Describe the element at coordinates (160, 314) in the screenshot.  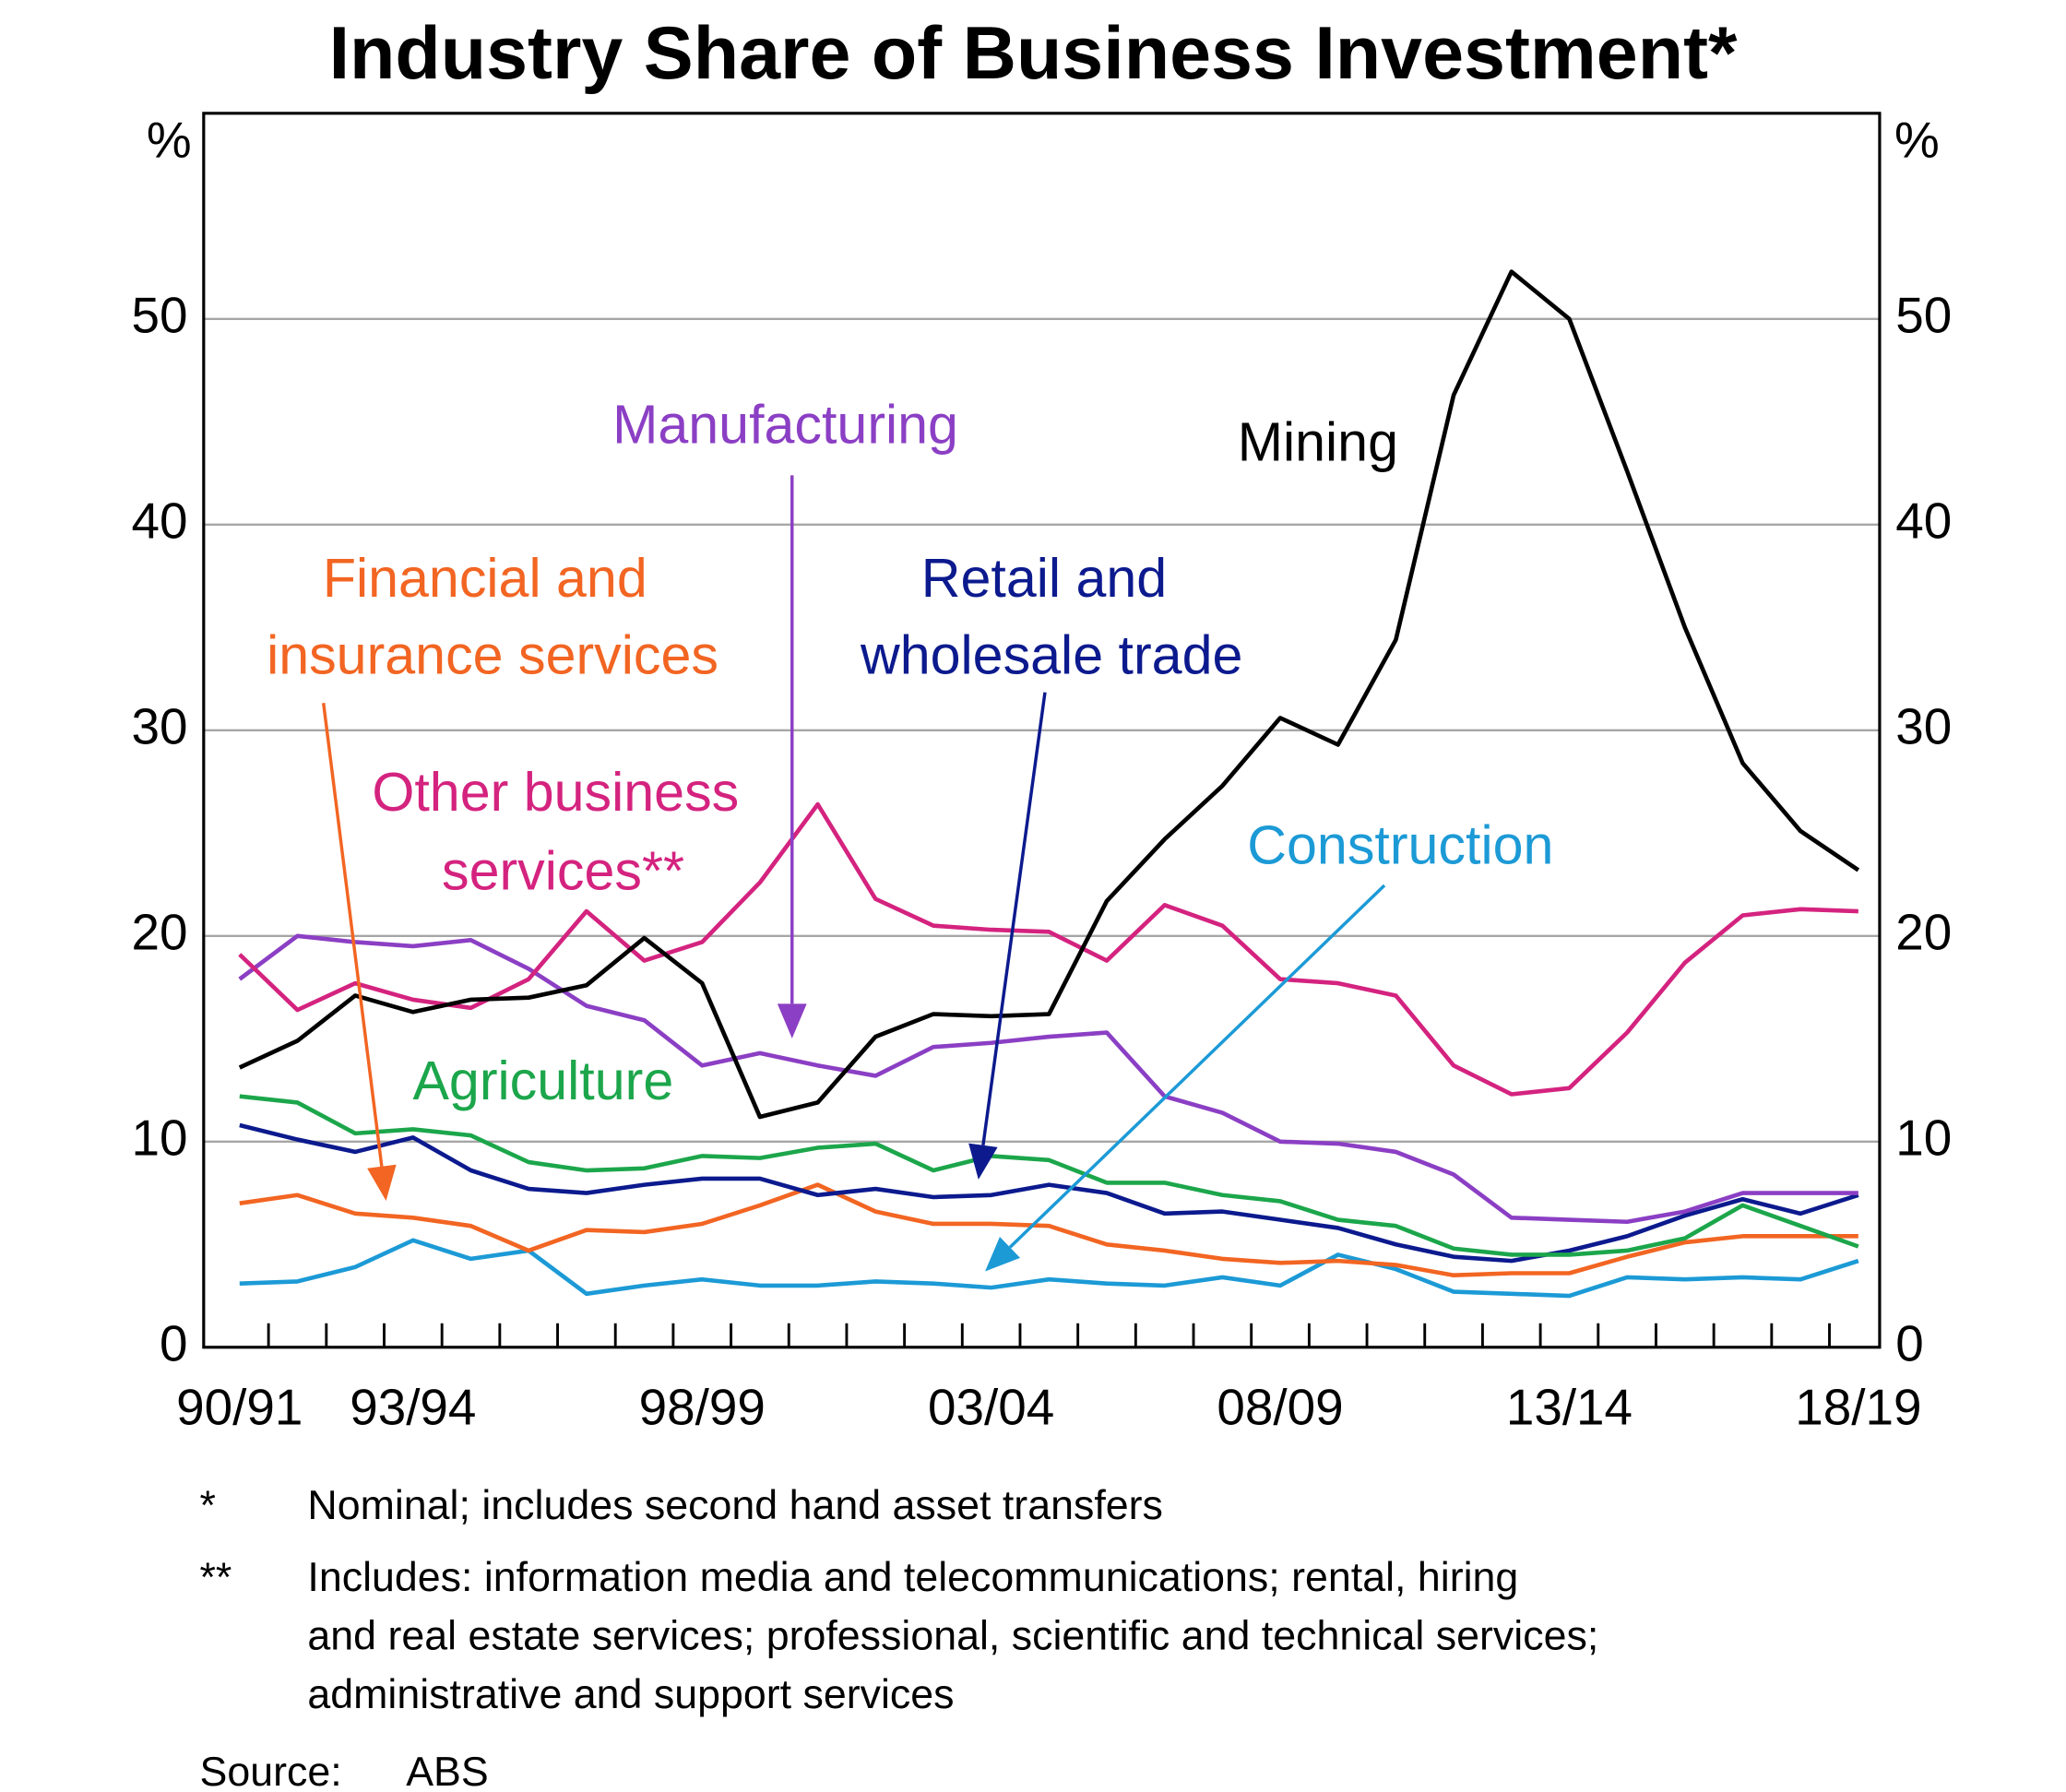
I see `y-tick-label: 50` at that location.